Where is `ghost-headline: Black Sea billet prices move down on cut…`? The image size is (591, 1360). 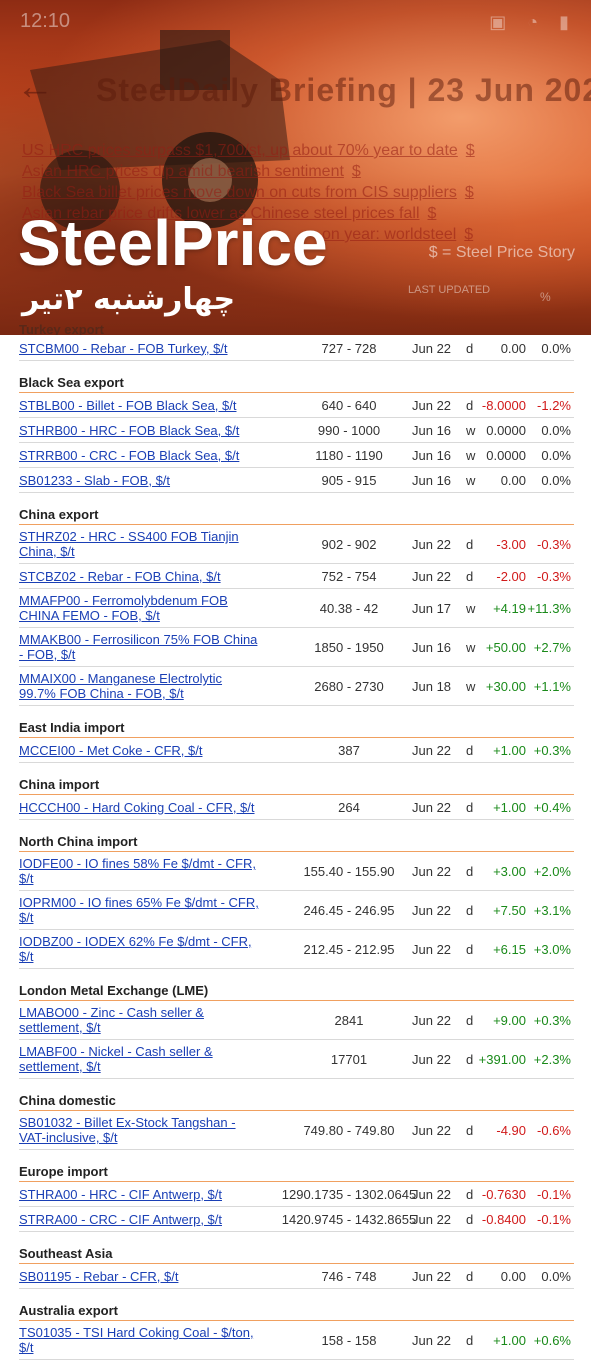 ghost-headline: Black Sea billet prices move down on cut… is located at coordinates (248, 192).